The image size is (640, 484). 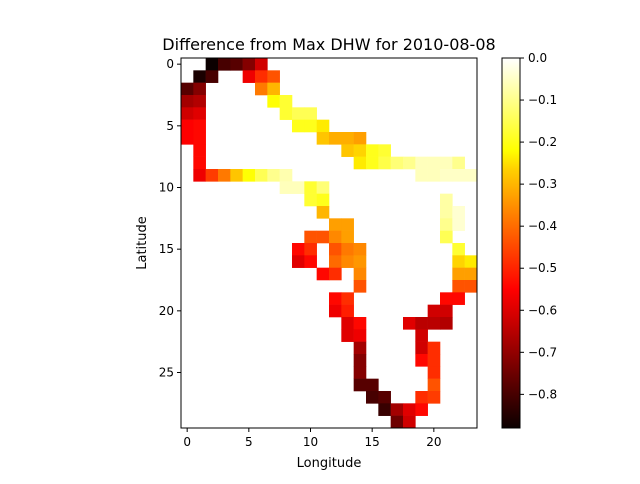 I want to click on y-axis-ticks: 0 5 10 15 20 25, so click(x=170, y=218).